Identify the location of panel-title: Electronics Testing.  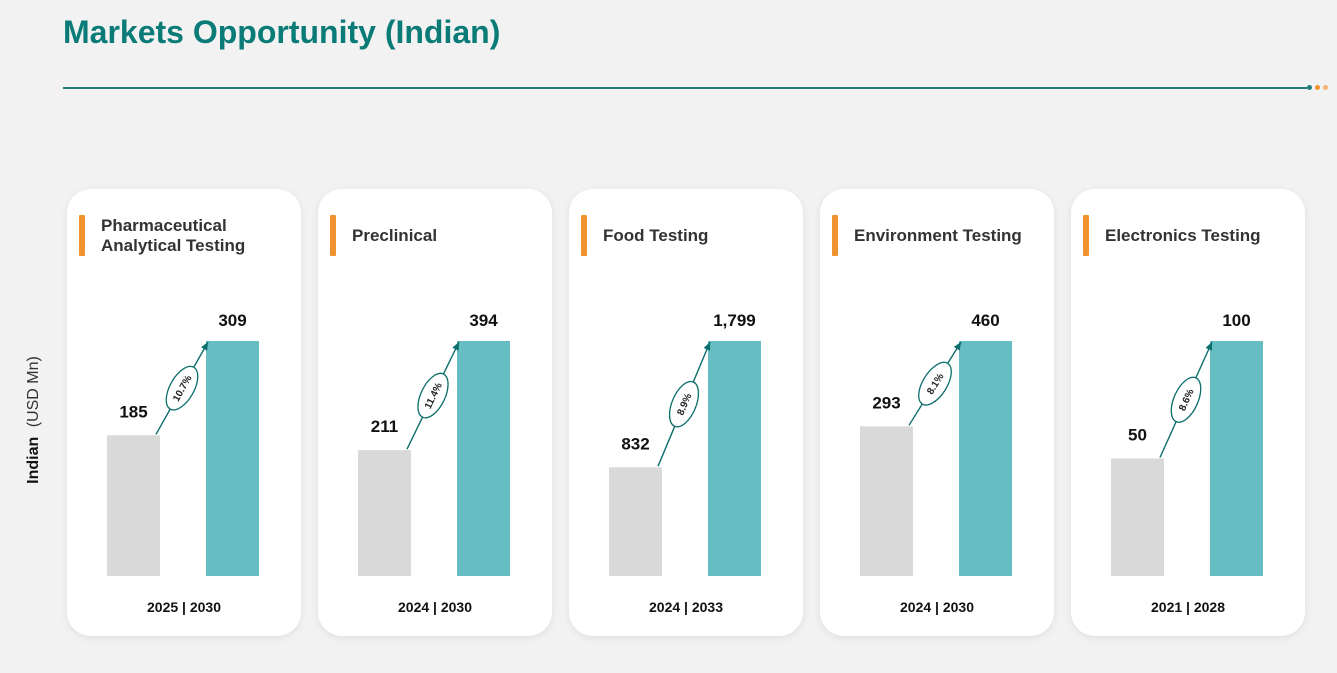
(1183, 235).